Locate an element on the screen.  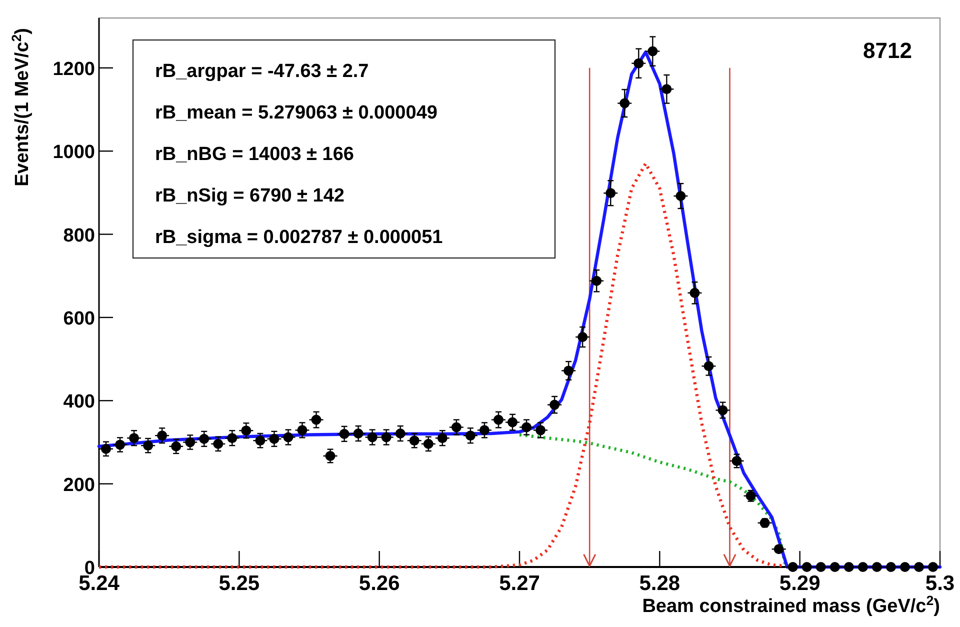
y-tick-label: 1000 is located at coordinates (73, 153).